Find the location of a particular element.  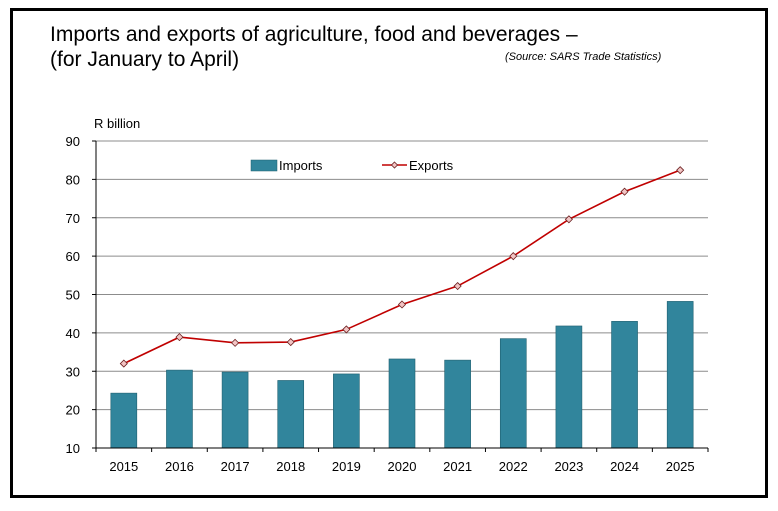

legend: Imports Exports is located at coordinates (352, 165).